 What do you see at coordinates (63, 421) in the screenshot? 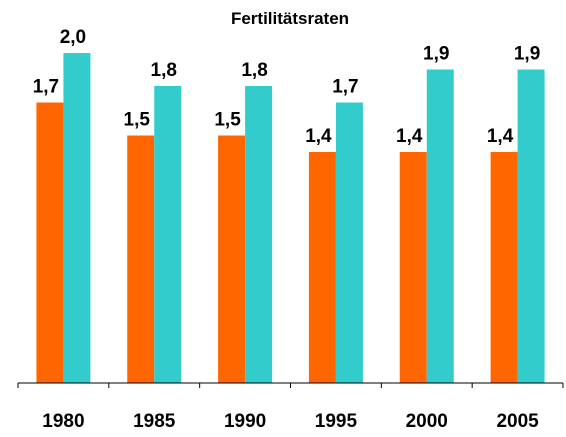
I see `x-tick-label: 1980` at bounding box center [63, 421].